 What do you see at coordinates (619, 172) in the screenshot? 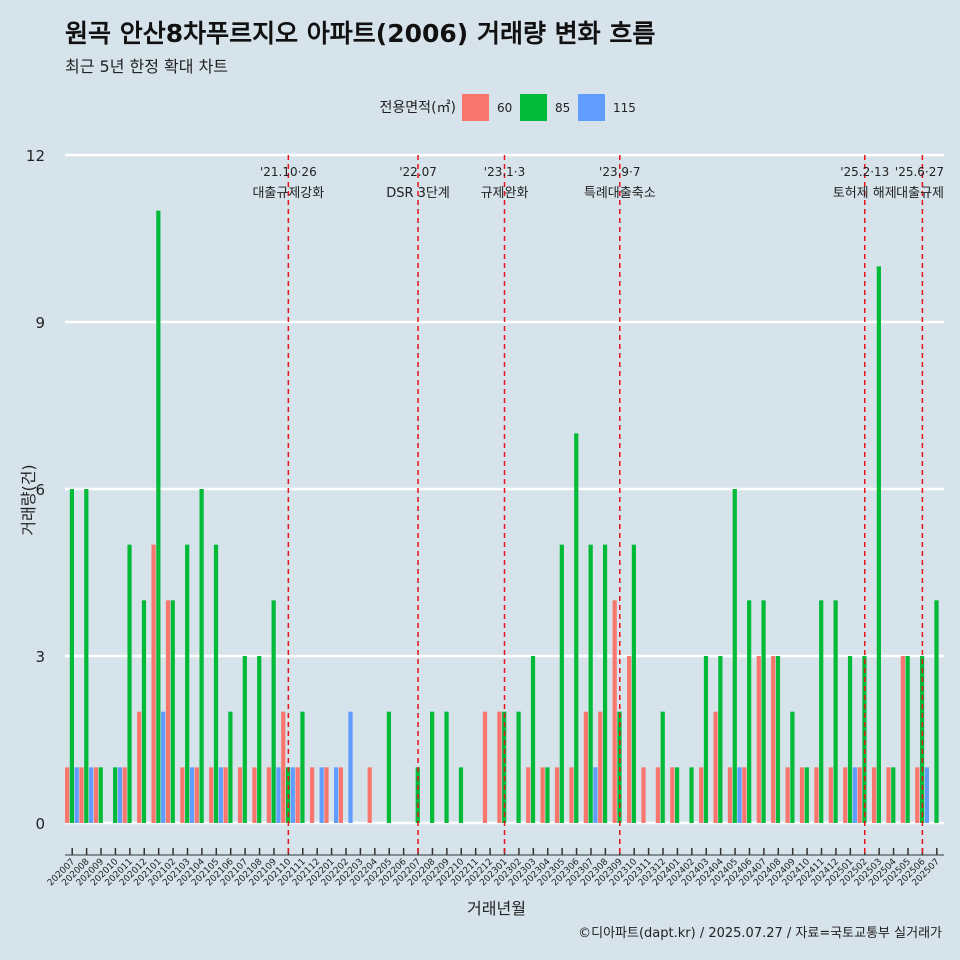
I see `event-date: '23.9·7` at bounding box center [619, 172].